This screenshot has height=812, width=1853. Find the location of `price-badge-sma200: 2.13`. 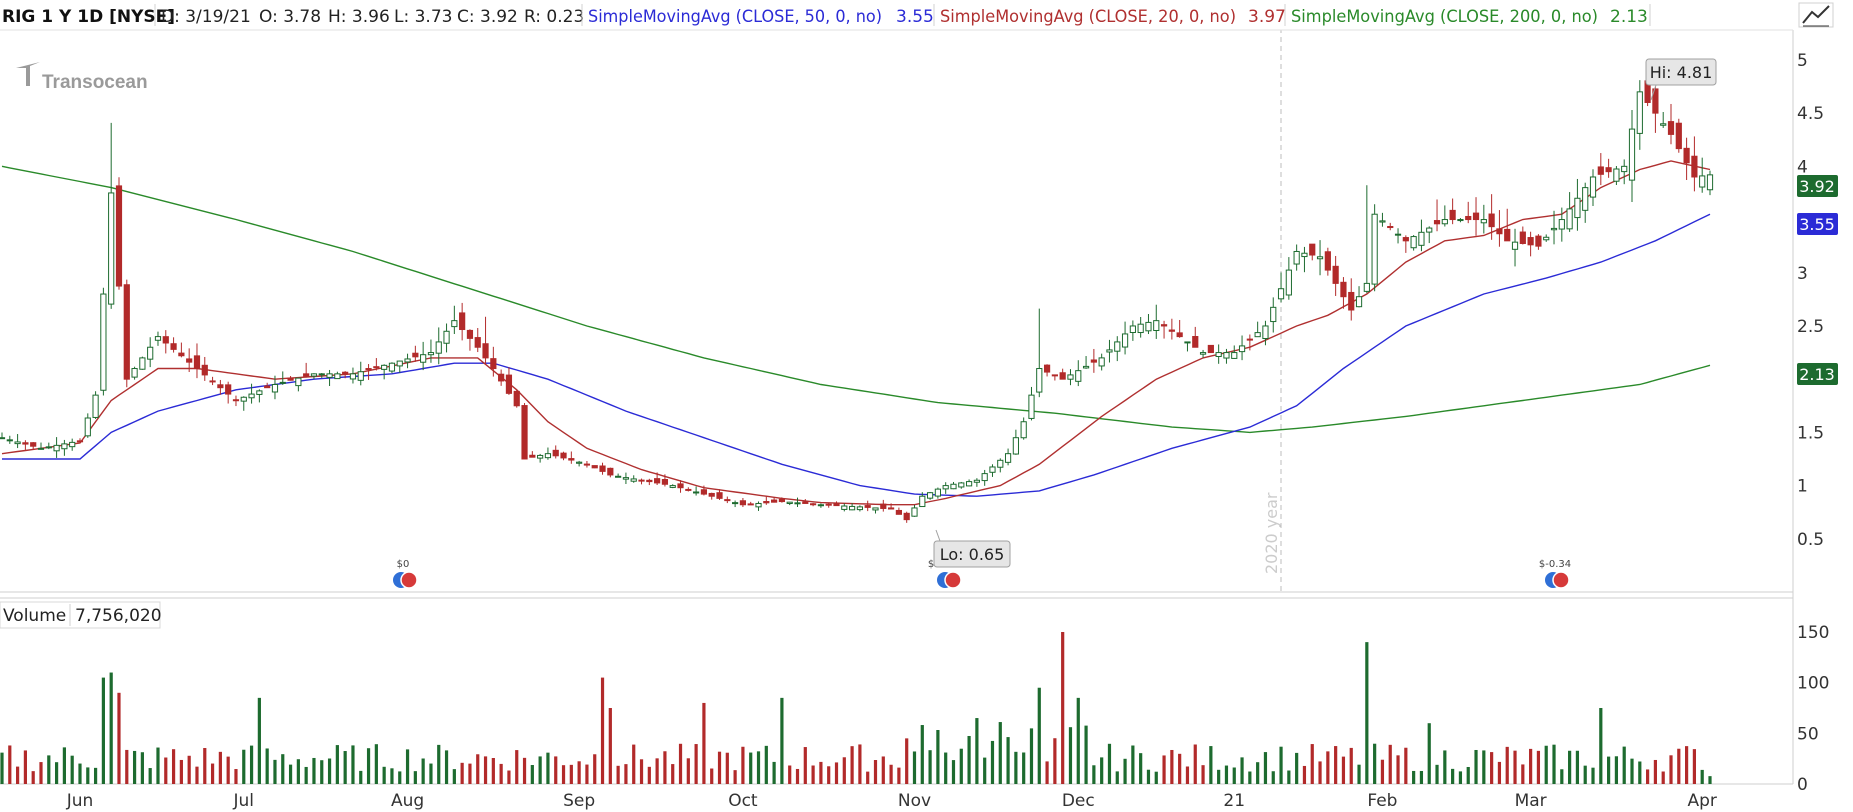

price-badge-sma200: 2.13 is located at coordinates (1817, 374).